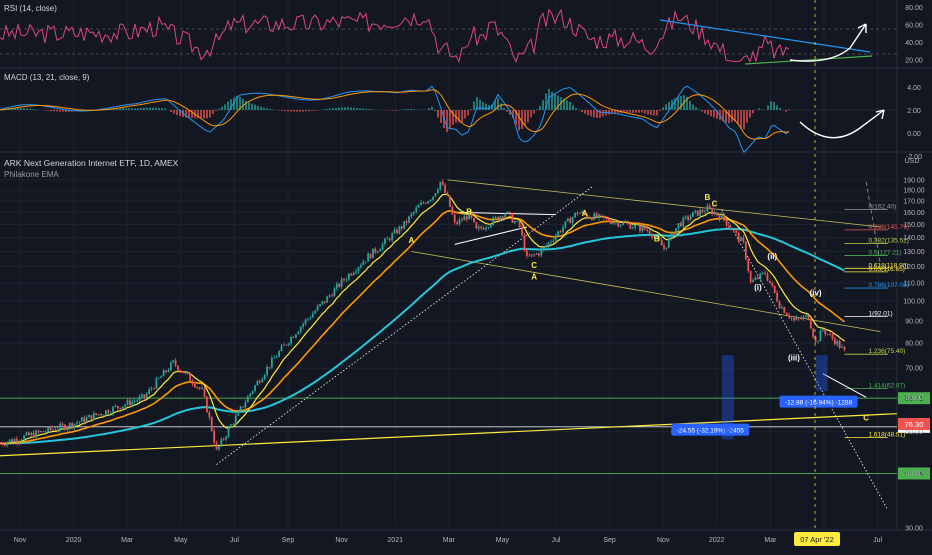 The width and height of the screenshot is (932, 555). Describe the element at coordinates (412, 240) in the screenshot. I see `wave-label: A` at that location.